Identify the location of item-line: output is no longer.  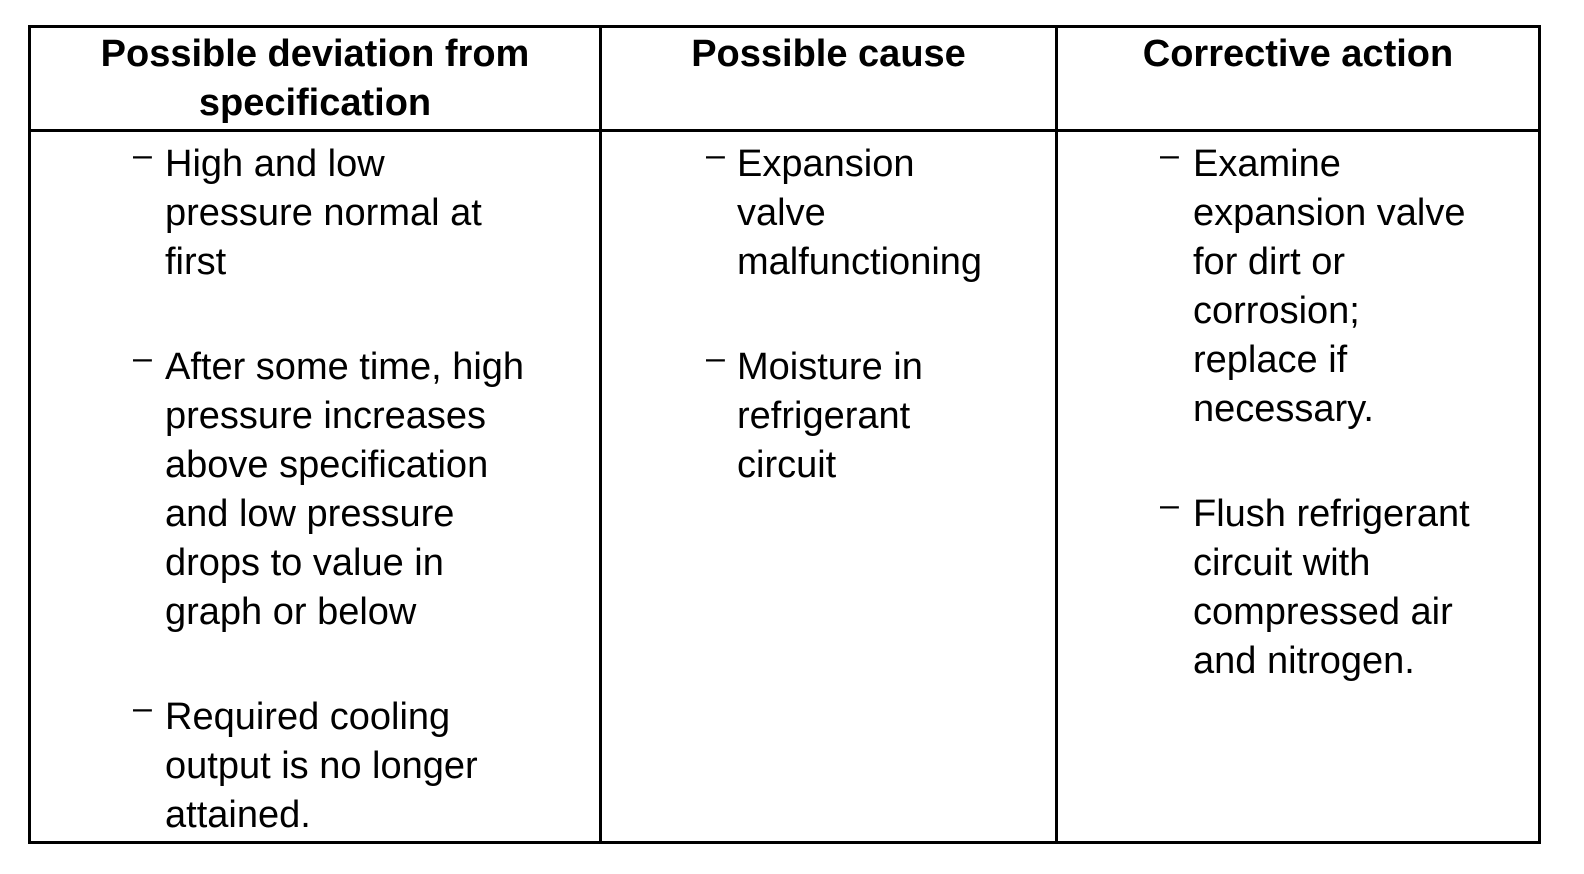
(321, 766).